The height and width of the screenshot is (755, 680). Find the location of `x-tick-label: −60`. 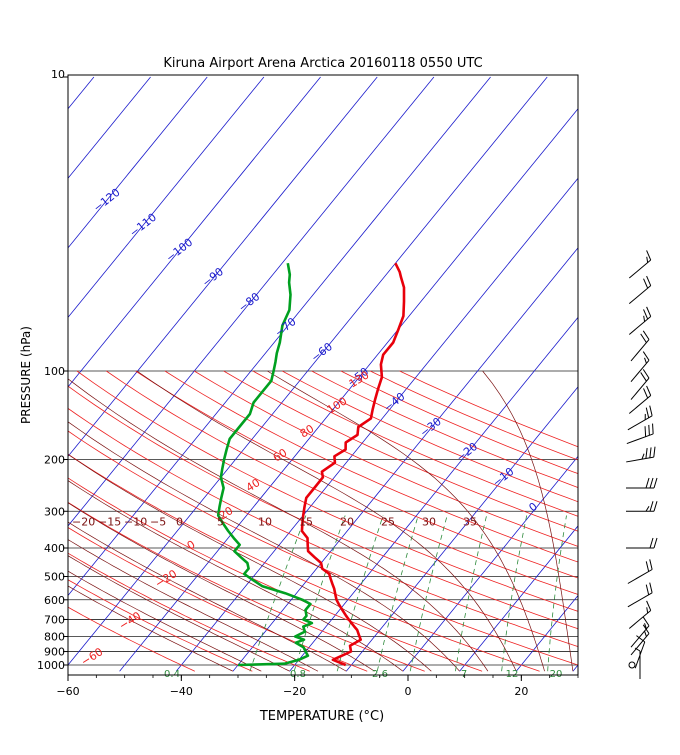

x-tick-label: −60 is located at coordinates (67, 691).